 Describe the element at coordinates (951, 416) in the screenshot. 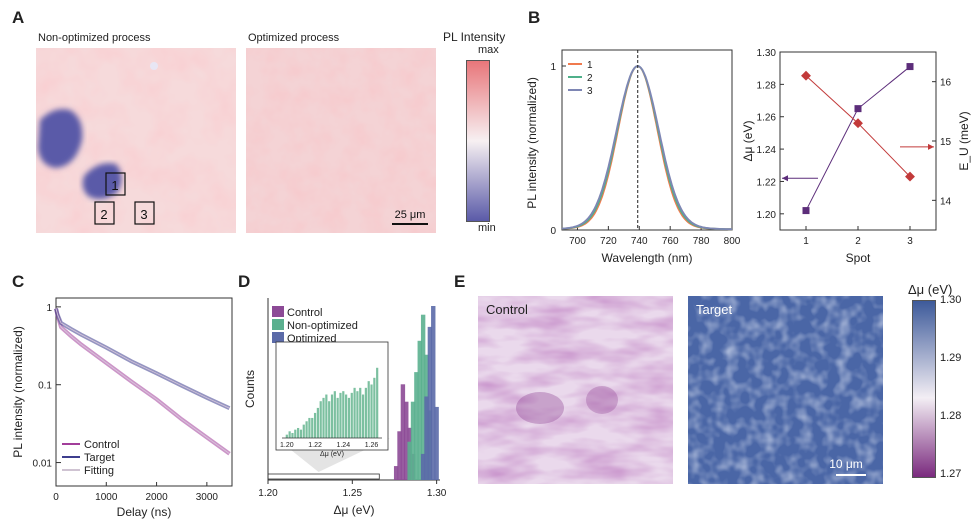

I see `colorbar-e-tick-3: 1.28` at that location.